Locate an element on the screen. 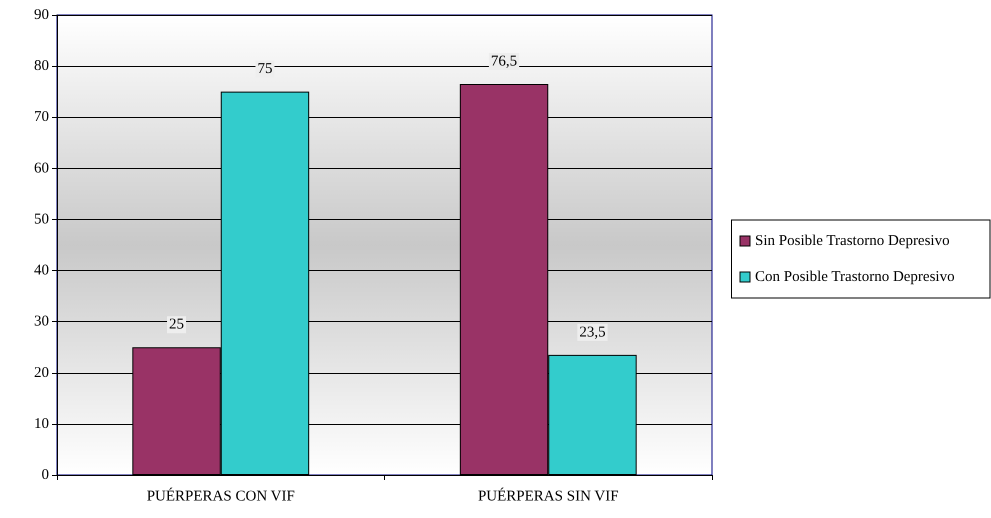 The width and height of the screenshot is (991, 518). y-tick-label: 50 is located at coordinates (41, 219).